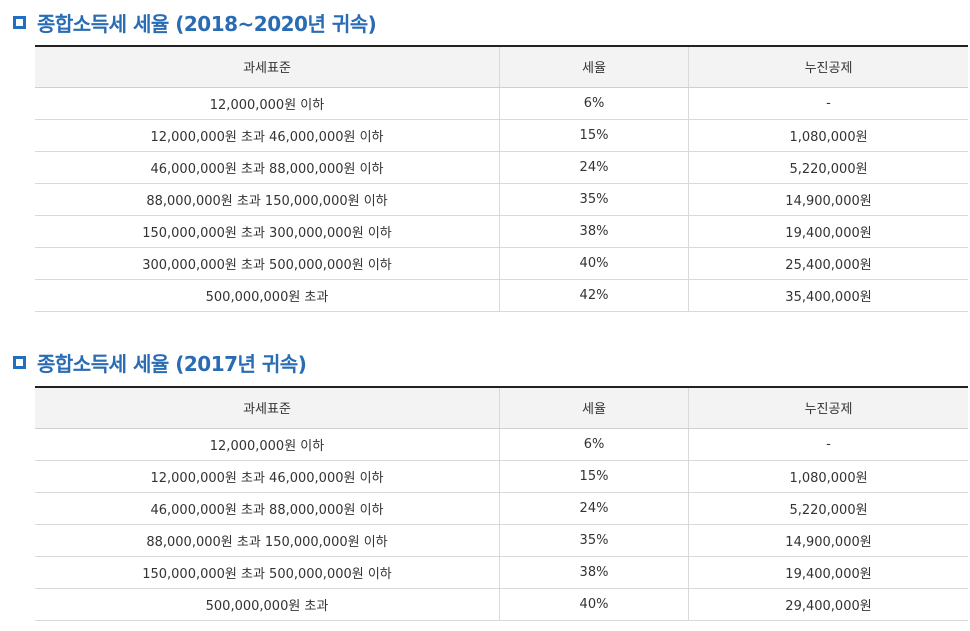 This screenshot has width=970, height=631. Describe the element at coordinates (267, 572) in the screenshot. I see `tax-base-cell: 150,000,000원 초과 500,000,000원 이하` at that location.